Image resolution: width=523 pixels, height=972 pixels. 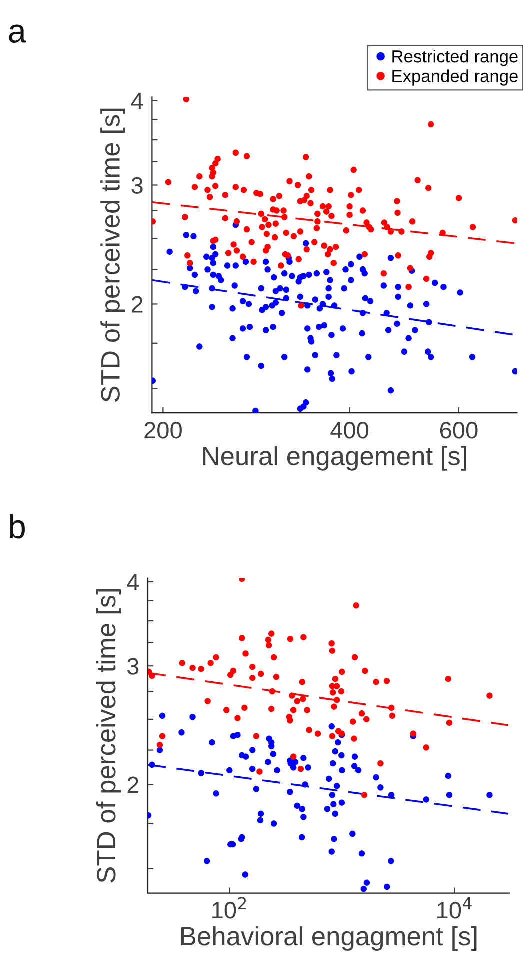 What do you see at coordinates (17, 526) in the screenshot?
I see `text: b` at bounding box center [17, 526].